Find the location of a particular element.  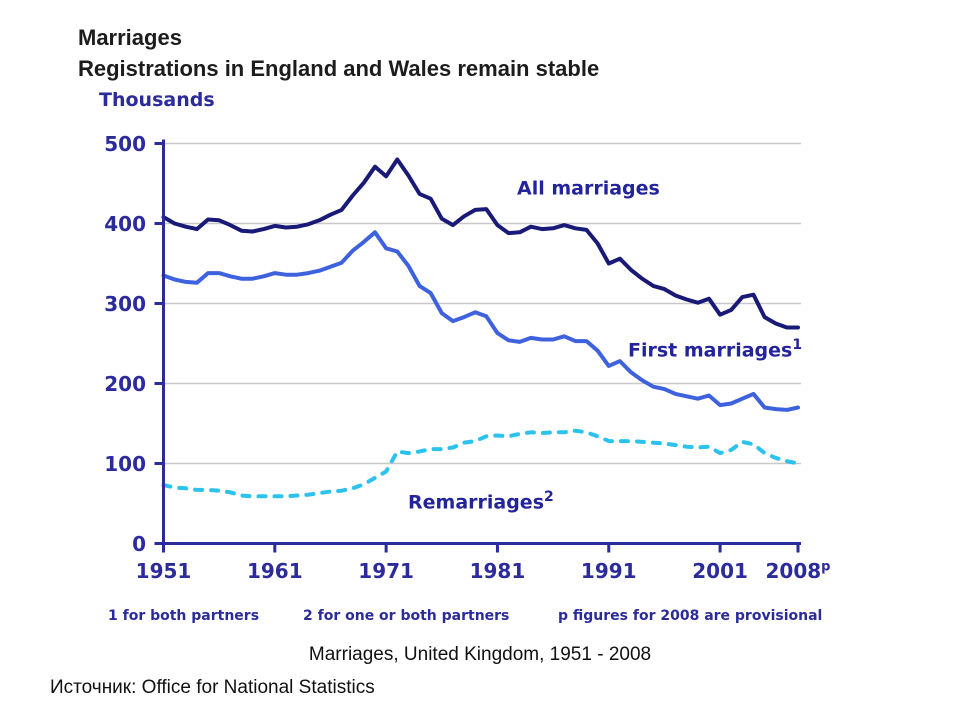

footnote-provisional: p figures for 2008 are provisional is located at coordinates (690, 616).